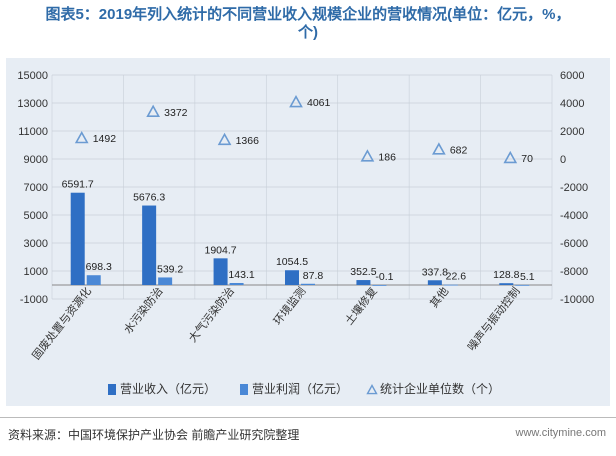 This screenshot has height=456, width=616. What do you see at coordinates (112, 389) in the screenshot?
I see `legend-revenue-swatch` at bounding box center [112, 389].